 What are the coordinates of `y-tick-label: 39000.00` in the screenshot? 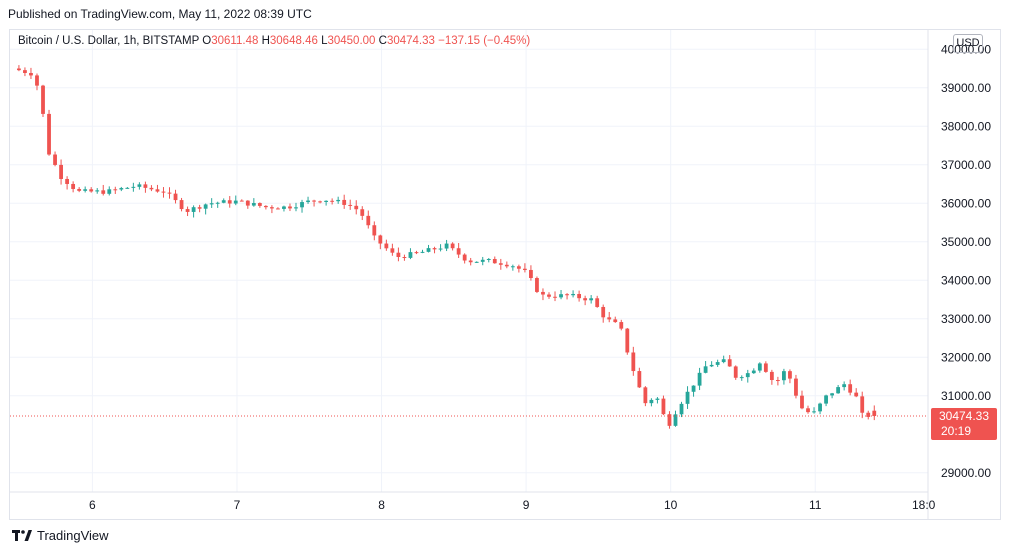 It's located at (966, 88).